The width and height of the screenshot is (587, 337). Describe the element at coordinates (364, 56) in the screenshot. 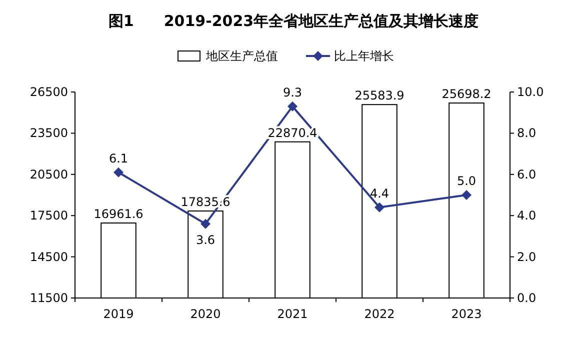

I see `legend-label: 比上年增长` at that location.